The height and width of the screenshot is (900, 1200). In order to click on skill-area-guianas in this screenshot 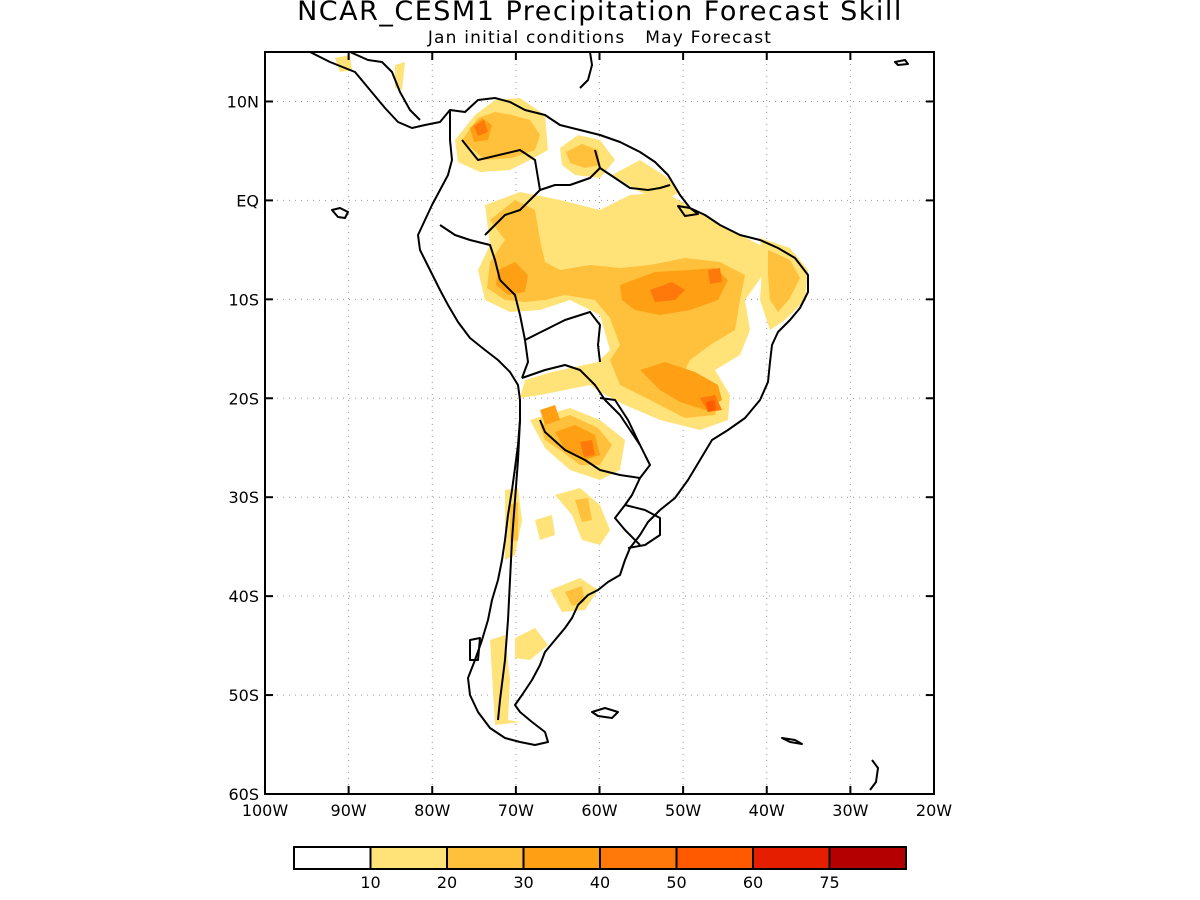, I will do `click(646, 180)`.